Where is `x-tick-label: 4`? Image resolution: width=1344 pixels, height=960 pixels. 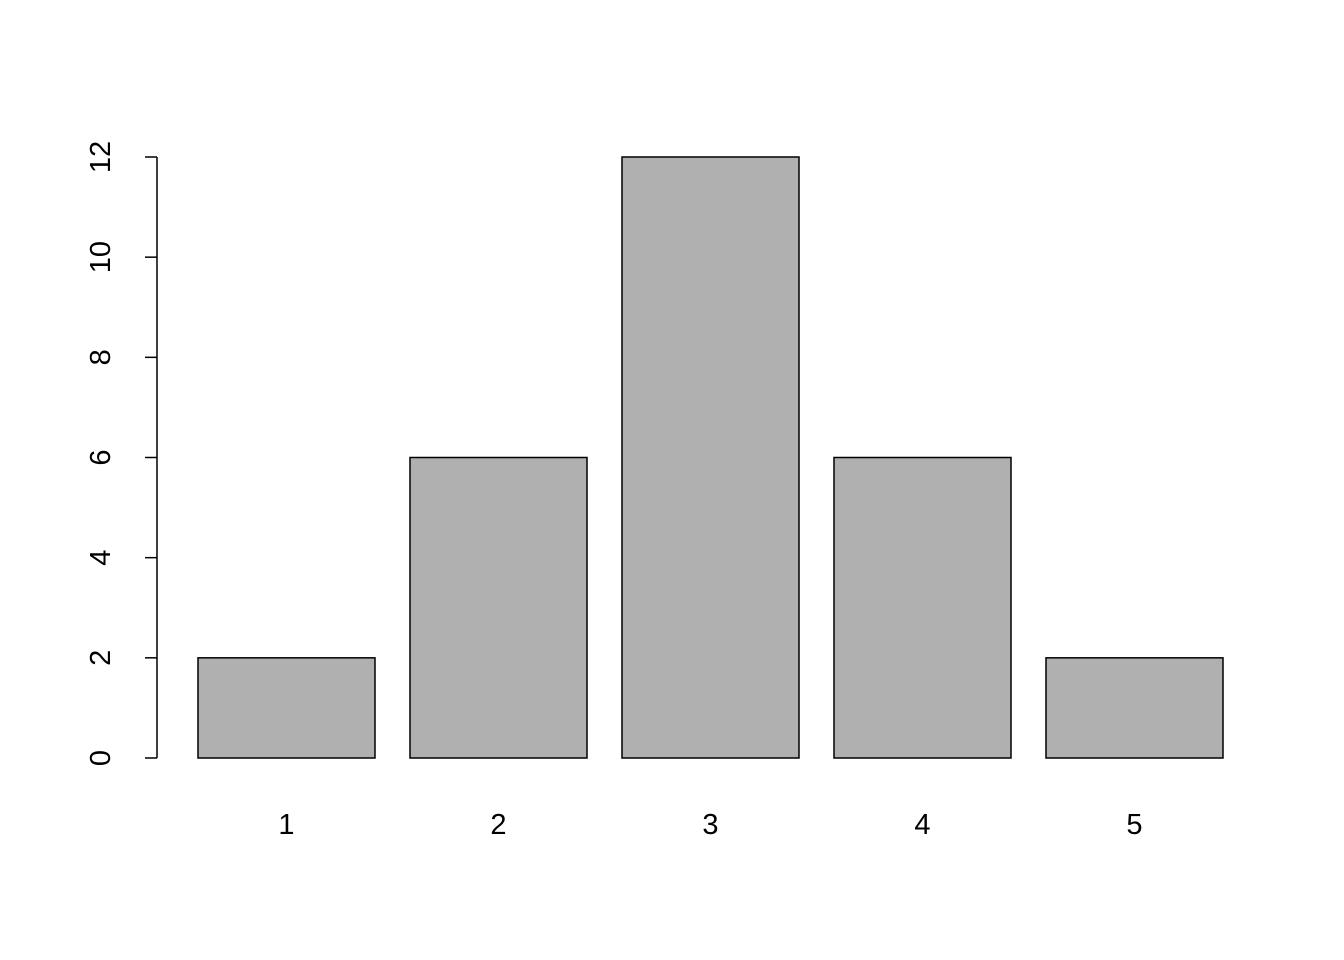
x-tick-label: 4 is located at coordinates (922, 825).